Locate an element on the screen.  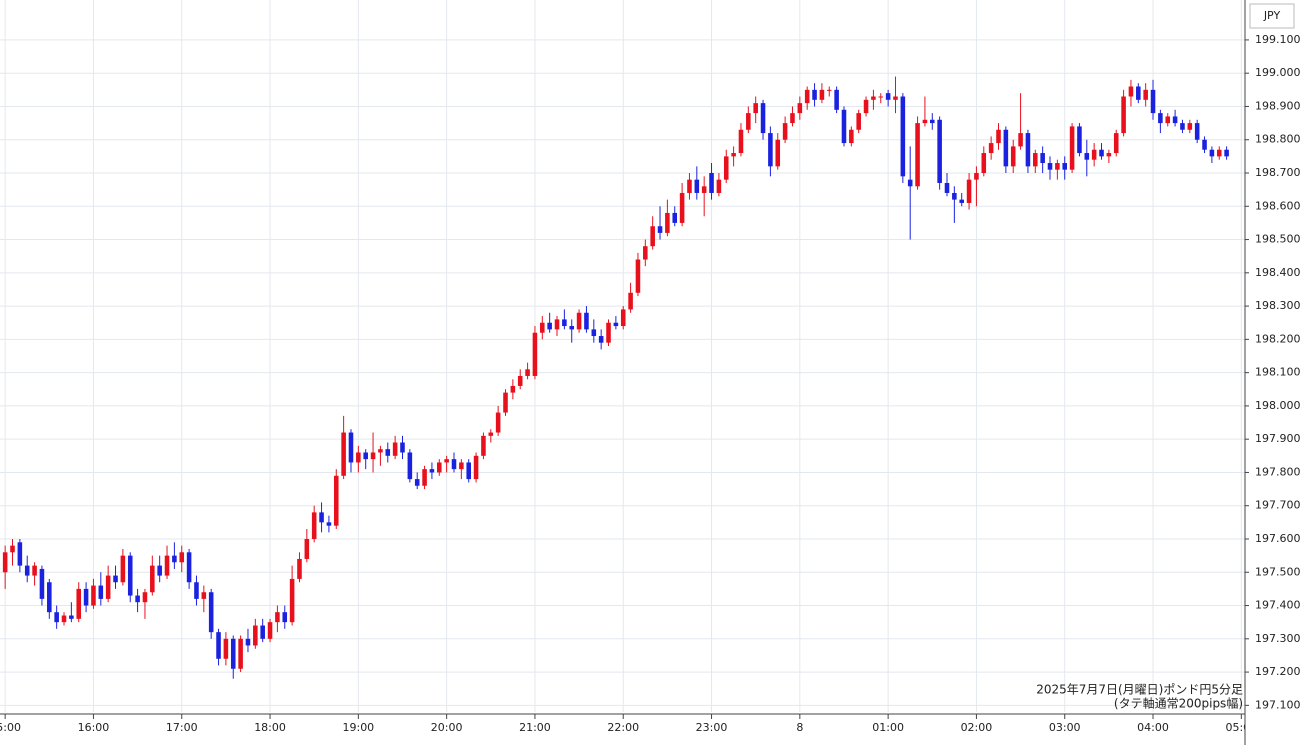
x-tick-label: 19:00 is located at coordinates (358, 727).